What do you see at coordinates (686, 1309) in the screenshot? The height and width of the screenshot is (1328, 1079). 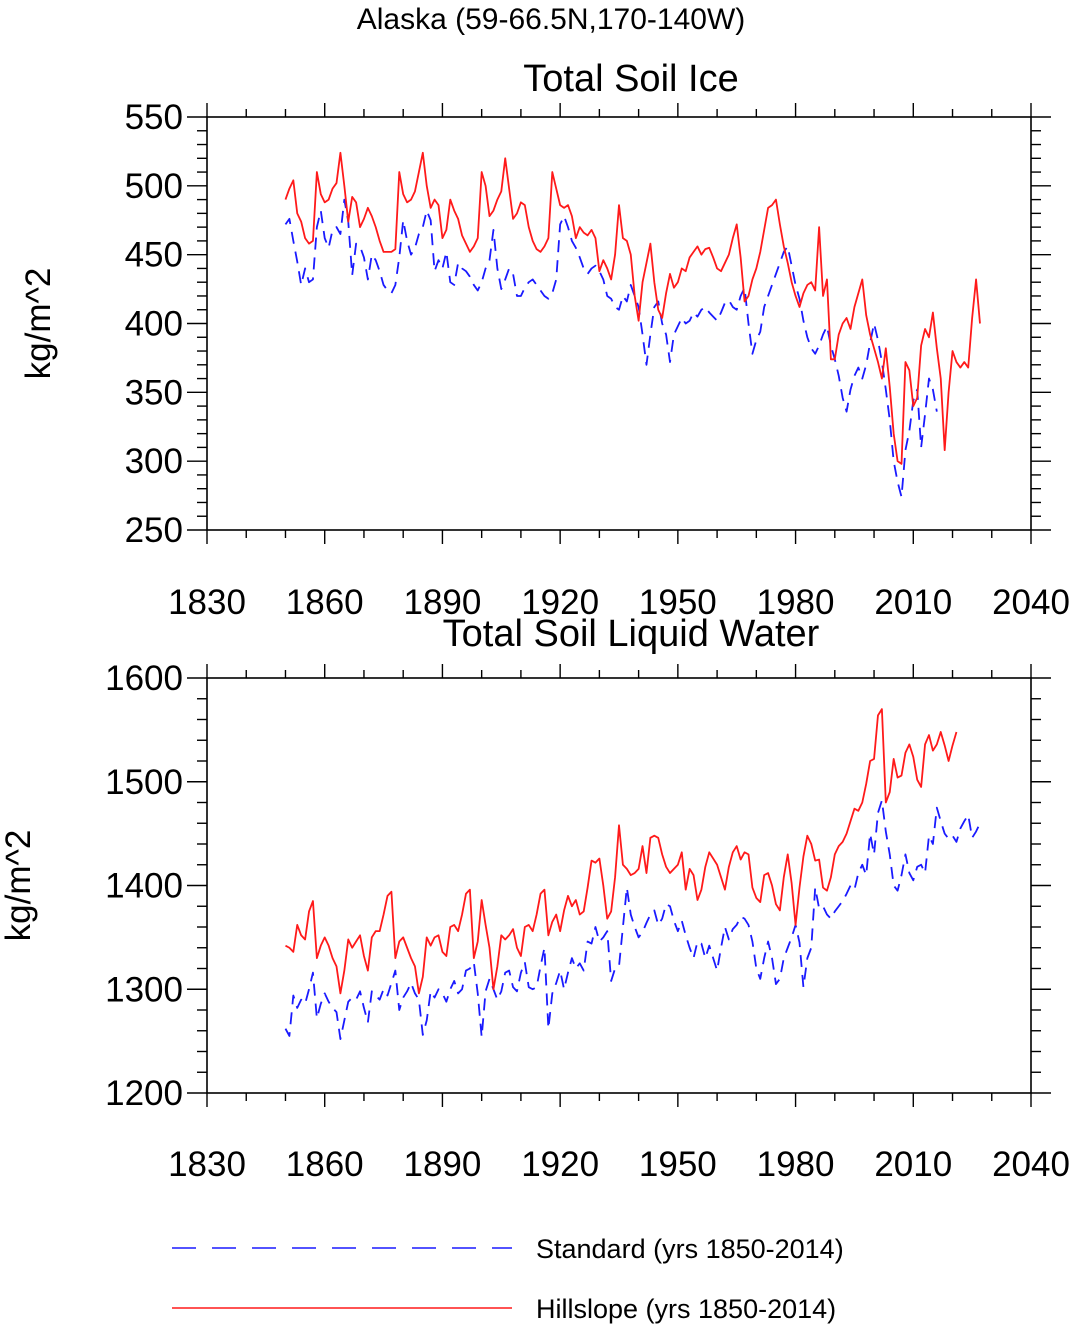 I see `legend-label-hillslope: Hillslope (yrs 1850-2014)` at bounding box center [686, 1309].